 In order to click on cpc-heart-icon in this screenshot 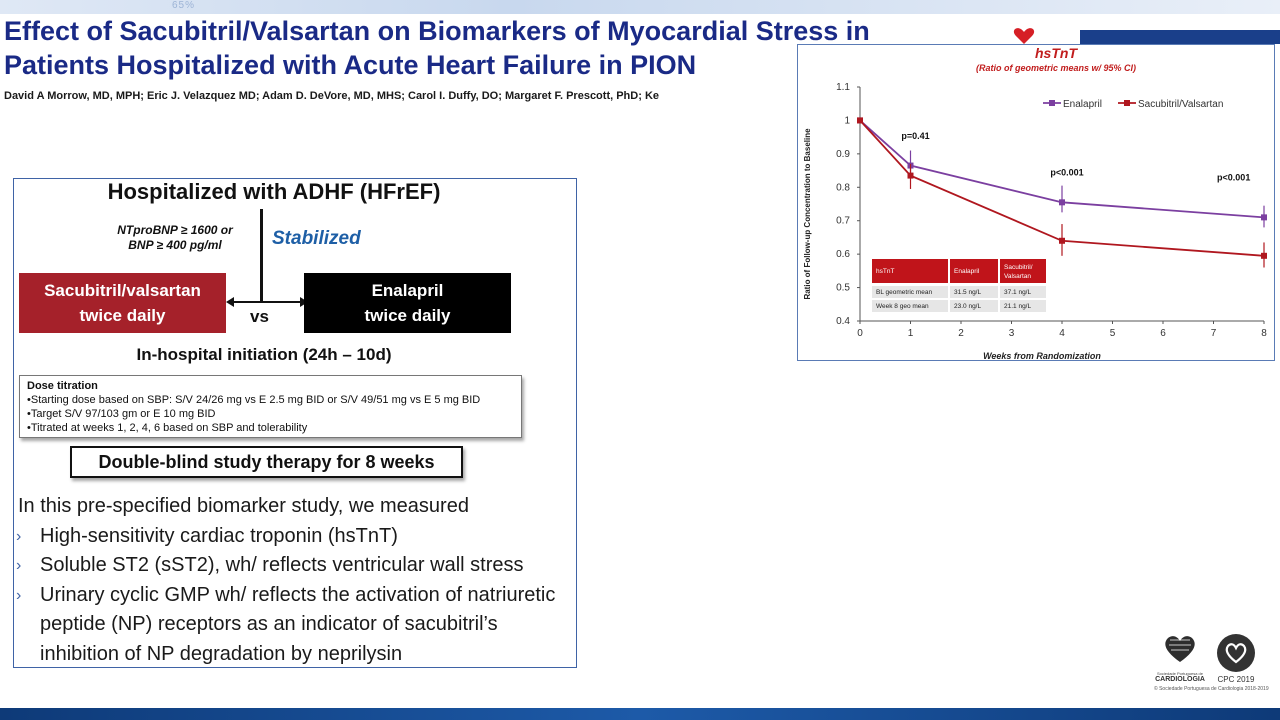, I will do `click(1236, 653)`.